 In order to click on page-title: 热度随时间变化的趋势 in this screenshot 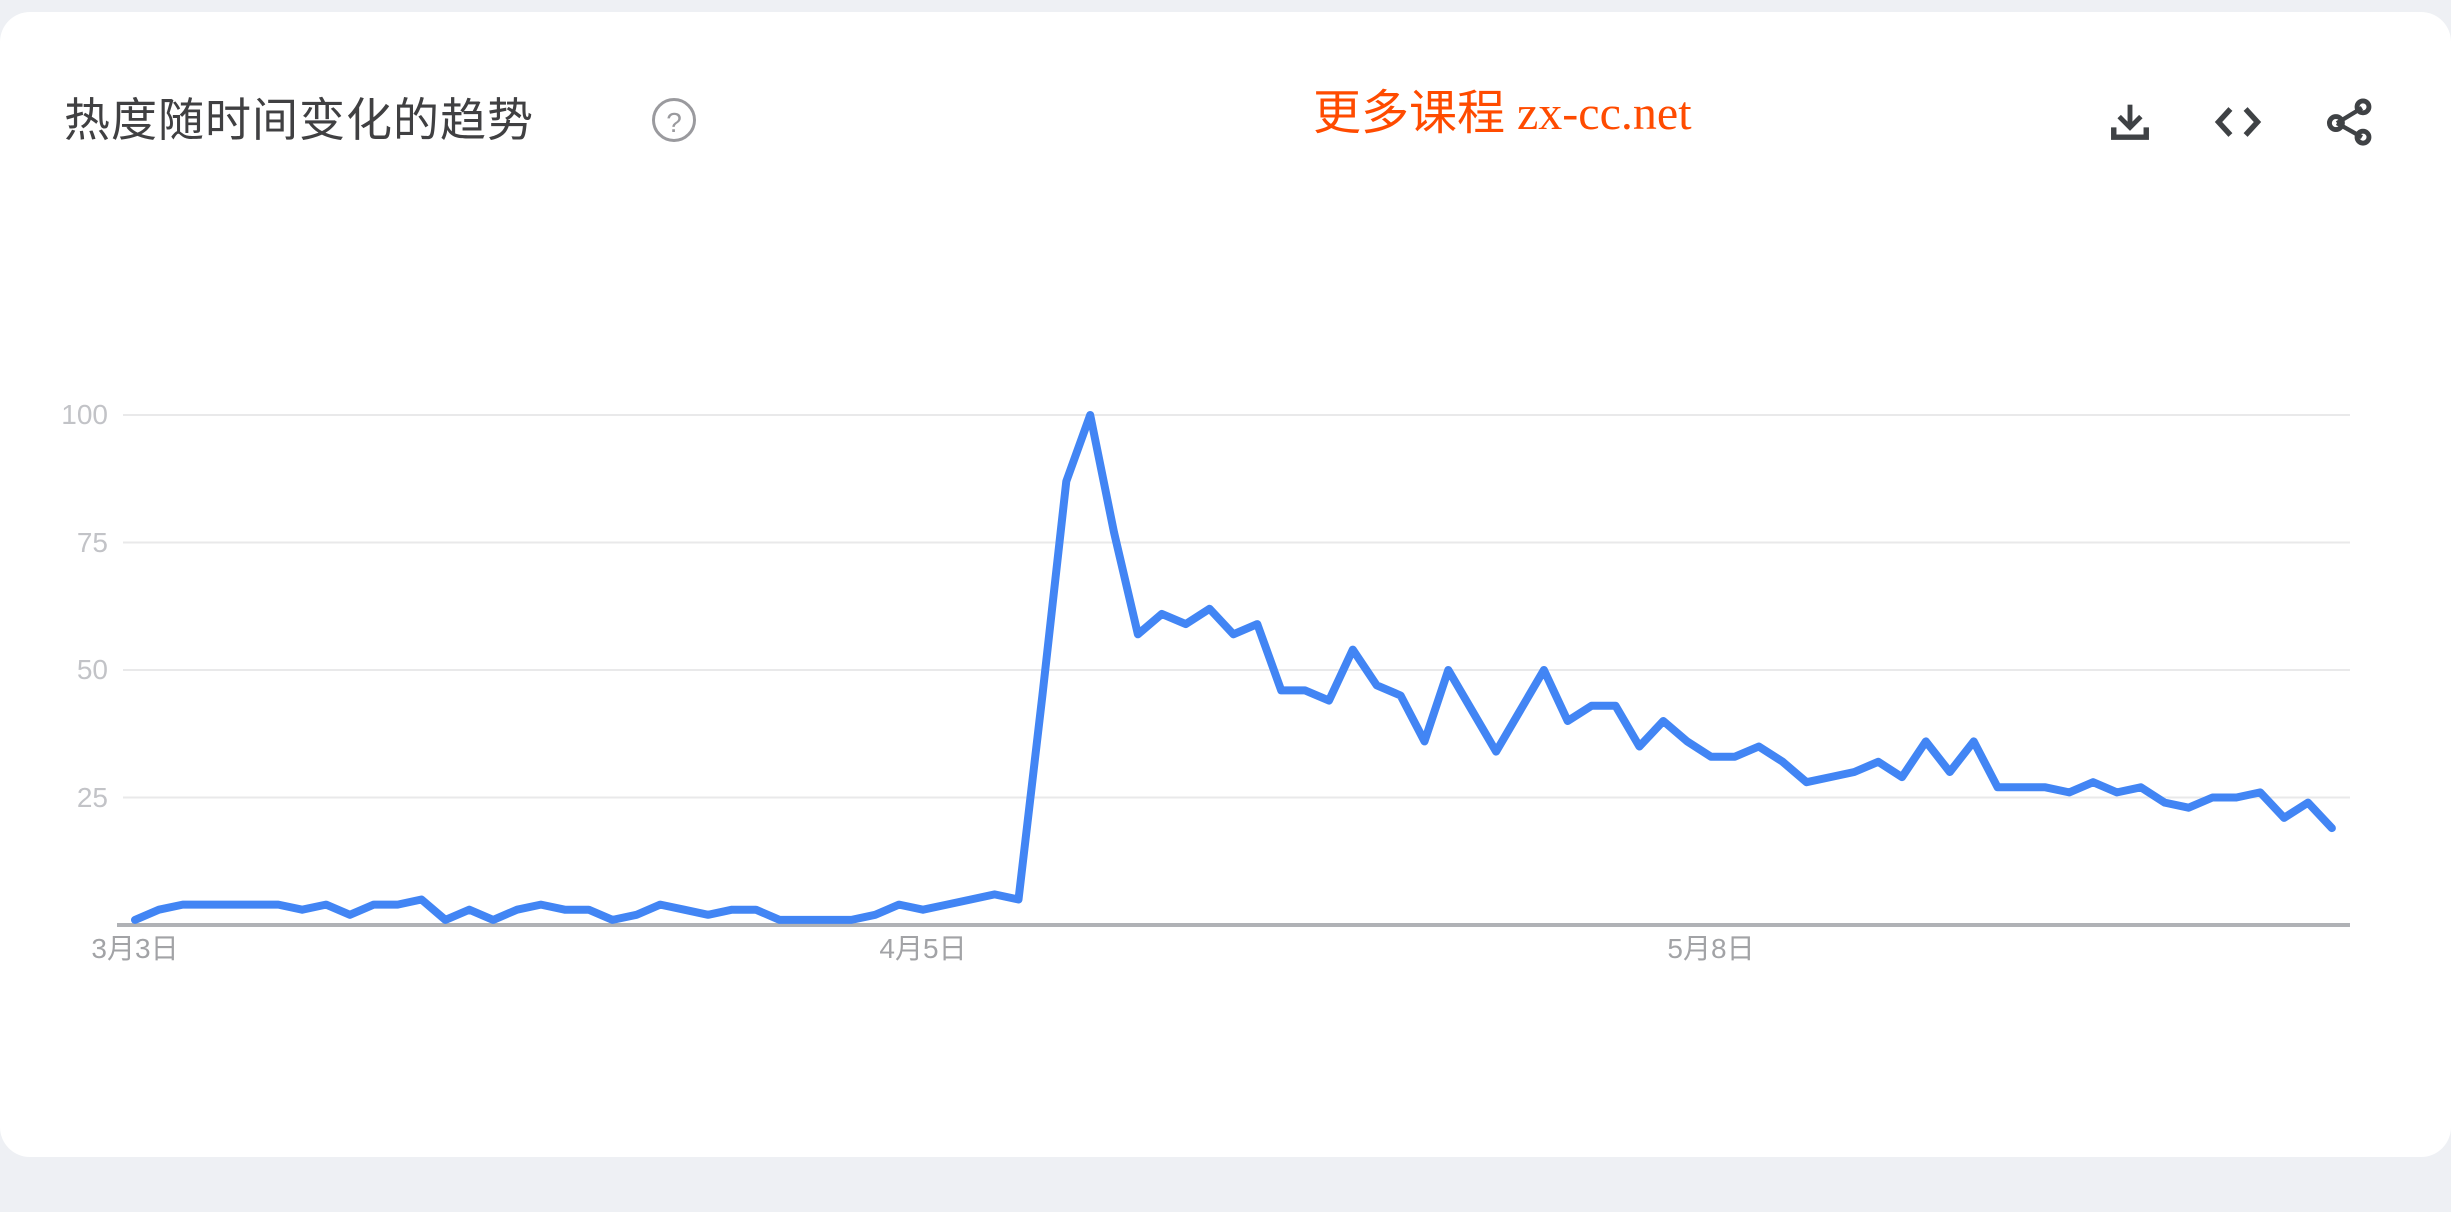, I will do `click(299, 120)`.